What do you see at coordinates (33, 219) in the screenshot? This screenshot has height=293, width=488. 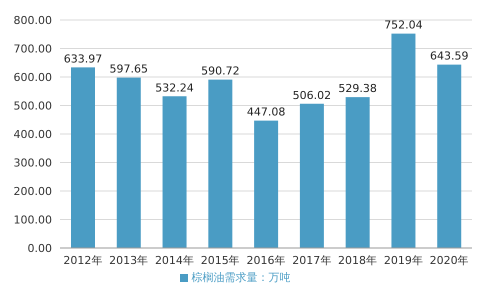 I see `y-tick-label: 100.00` at bounding box center [33, 219].